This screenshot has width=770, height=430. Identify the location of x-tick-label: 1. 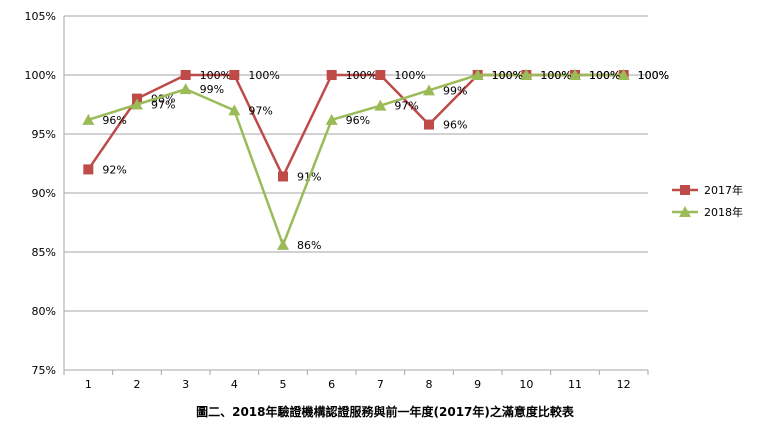
(88, 384).